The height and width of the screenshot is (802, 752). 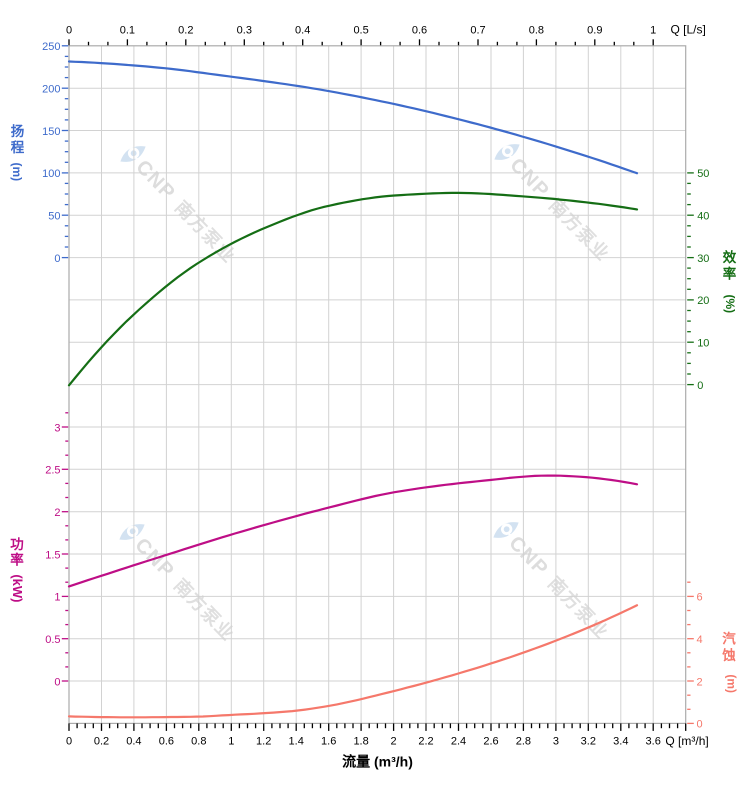 What do you see at coordinates (52, 471) in the screenshot?
I see `svg-text: 2.5` at bounding box center [52, 471].